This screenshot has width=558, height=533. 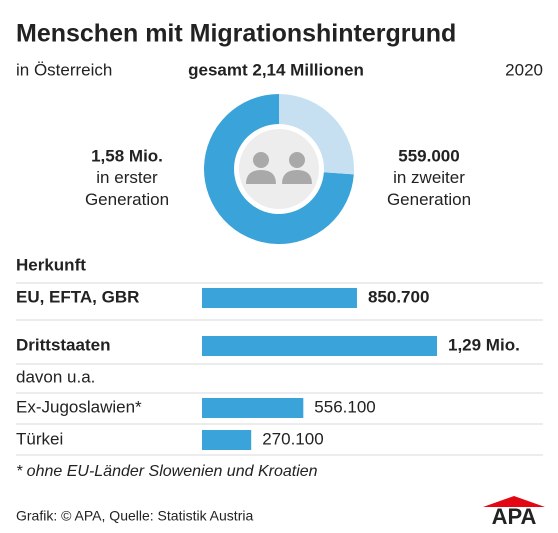 I want to click on value-label: 559.000, so click(x=428, y=155).